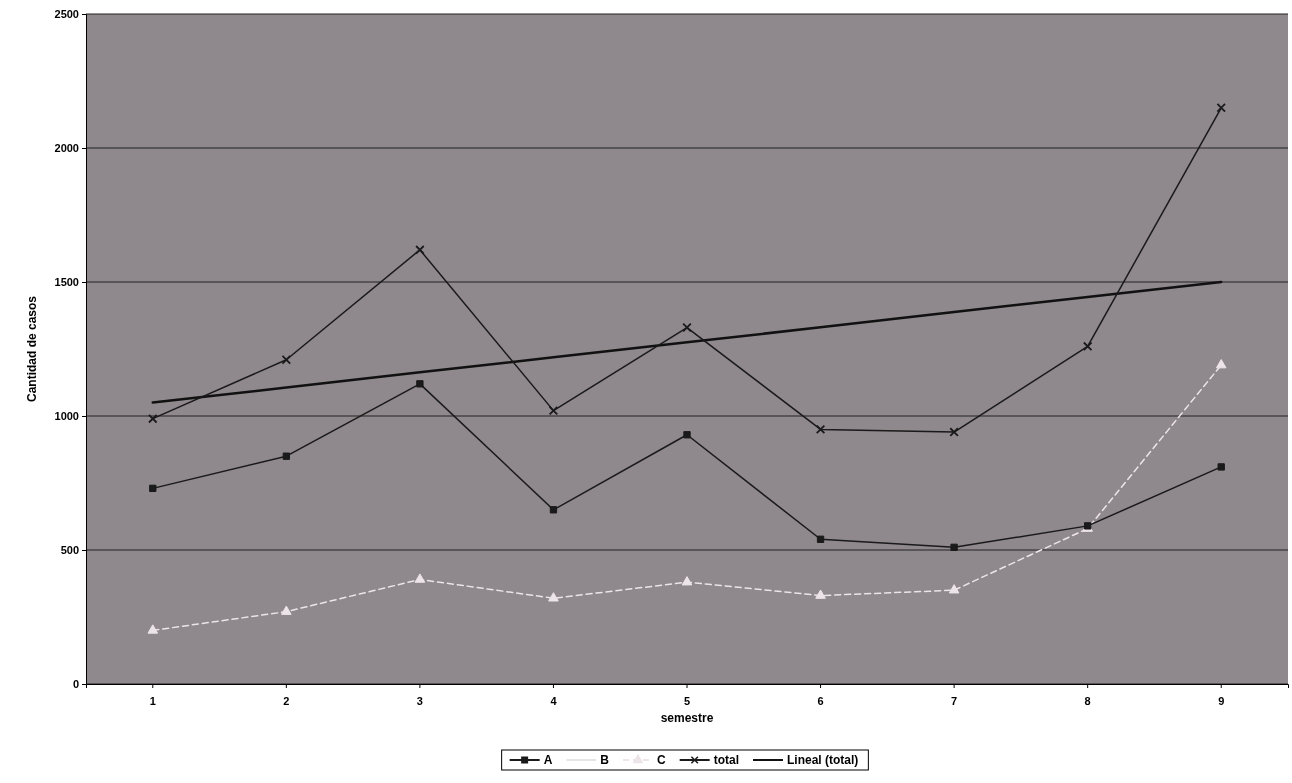 The image size is (1292, 783). Describe the element at coordinates (548, 760) in the screenshot. I see `legend-label: A` at that location.